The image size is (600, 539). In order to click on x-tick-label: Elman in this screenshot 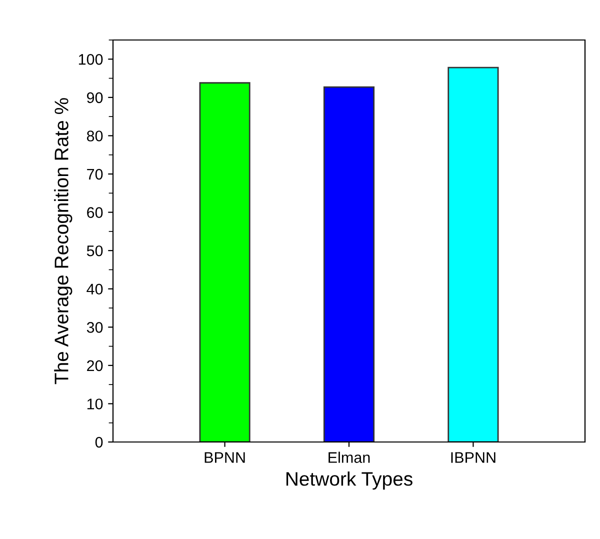, I will do `click(349, 457)`.